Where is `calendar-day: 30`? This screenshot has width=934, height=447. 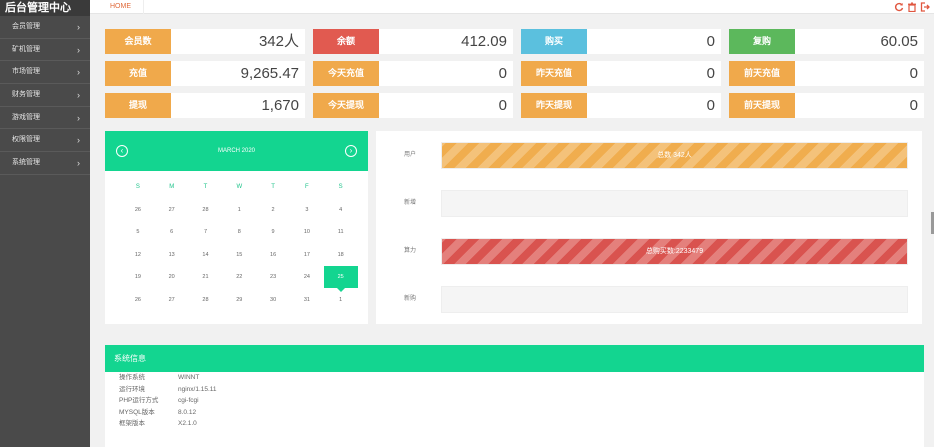 calendar-day: 30 is located at coordinates (273, 299).